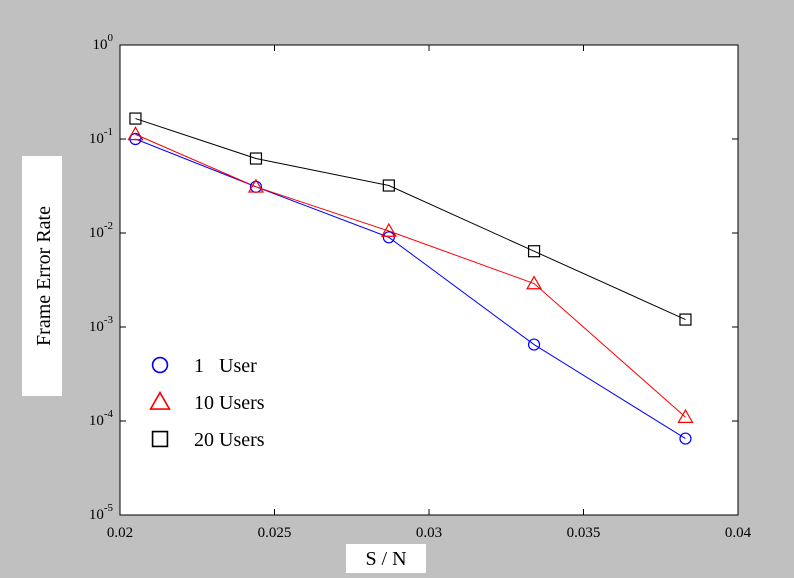 This screenshot has height=578, width=794. I want to click on x-axis-label-box, so click(386, 558).